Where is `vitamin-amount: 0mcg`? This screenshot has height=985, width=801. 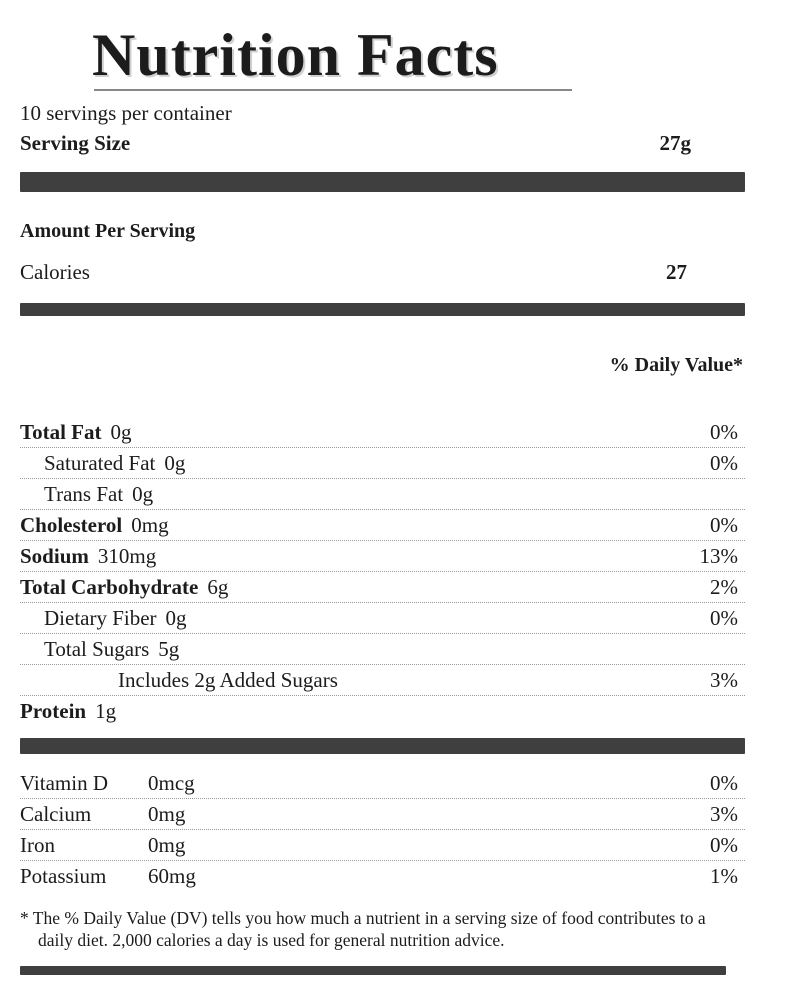 vitamin-amount: 0mcg is located at coordinates (171, 783).